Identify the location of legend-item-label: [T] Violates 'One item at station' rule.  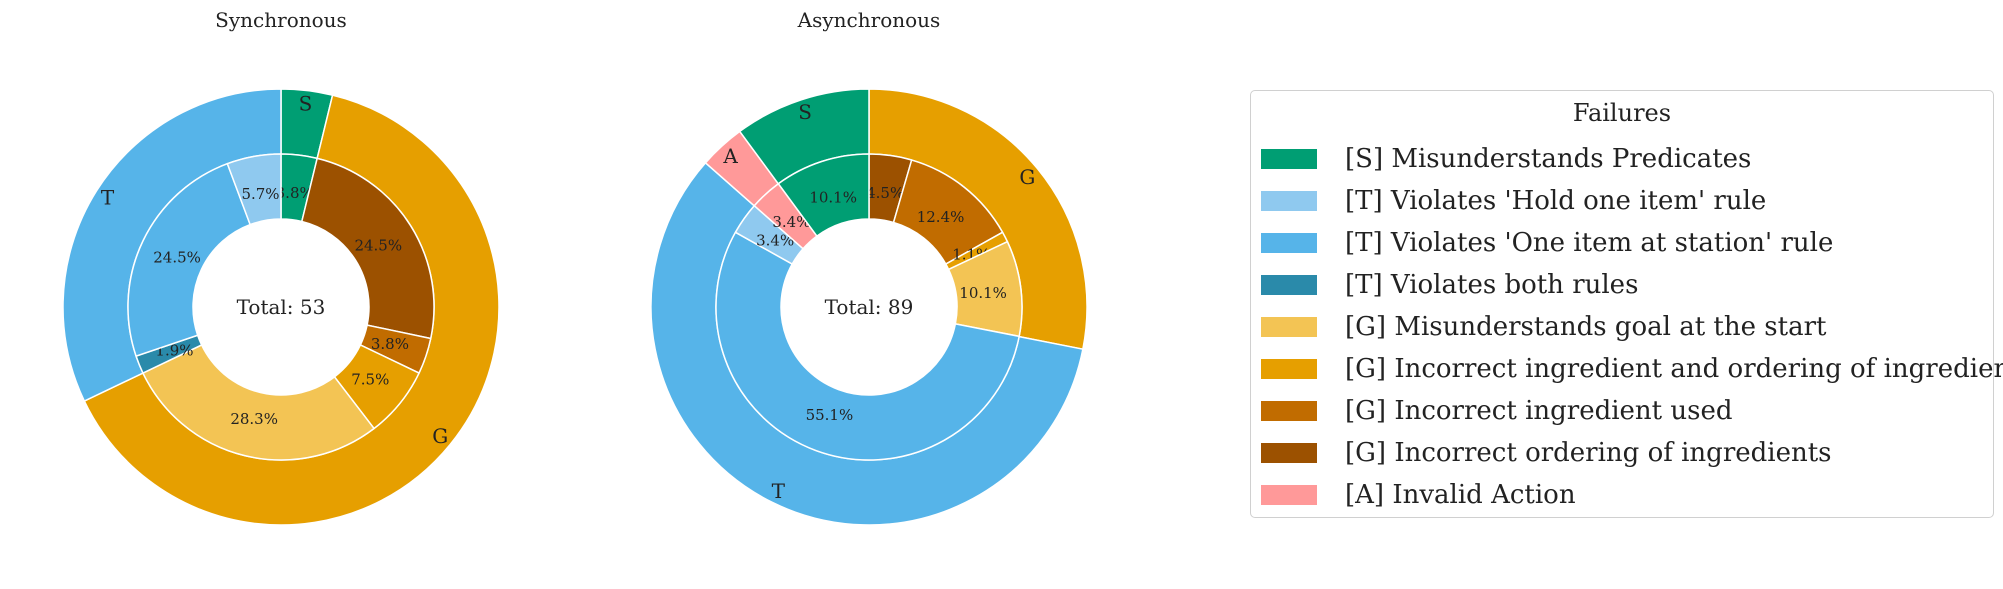
(1589, 243).